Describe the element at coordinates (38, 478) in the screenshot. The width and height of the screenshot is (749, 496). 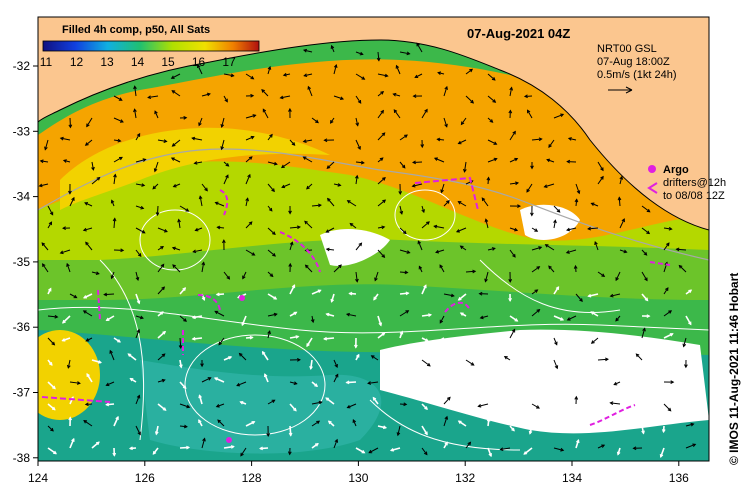
I see `x-tick-label: 124` at that location.